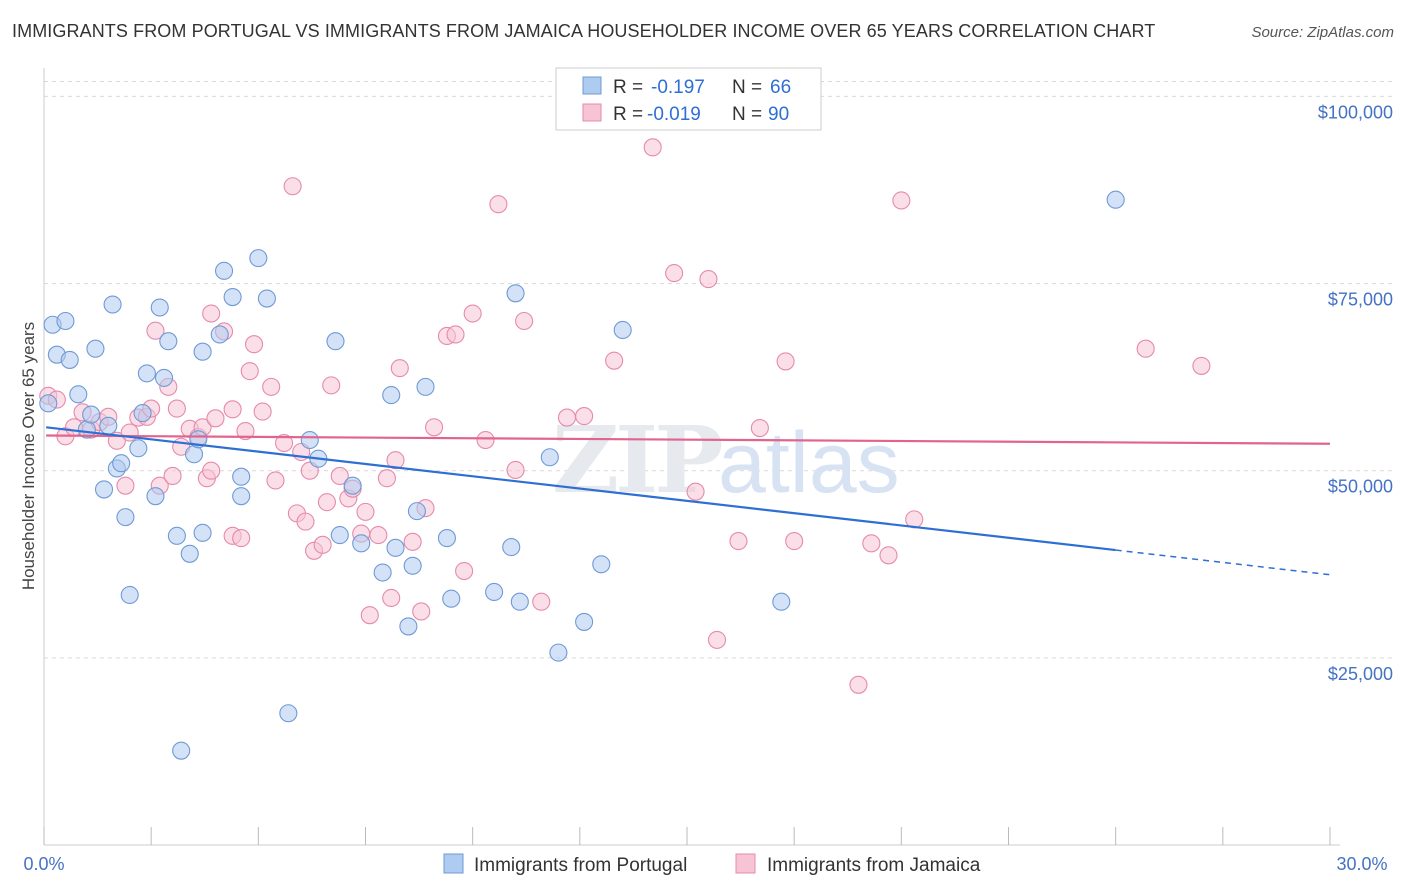 The image size is (1406, 892). What do you see at coordinates (628, 87) in the screenshot?
I see `stats-r-label-portugal: R =` at bounding box center [628, 87].